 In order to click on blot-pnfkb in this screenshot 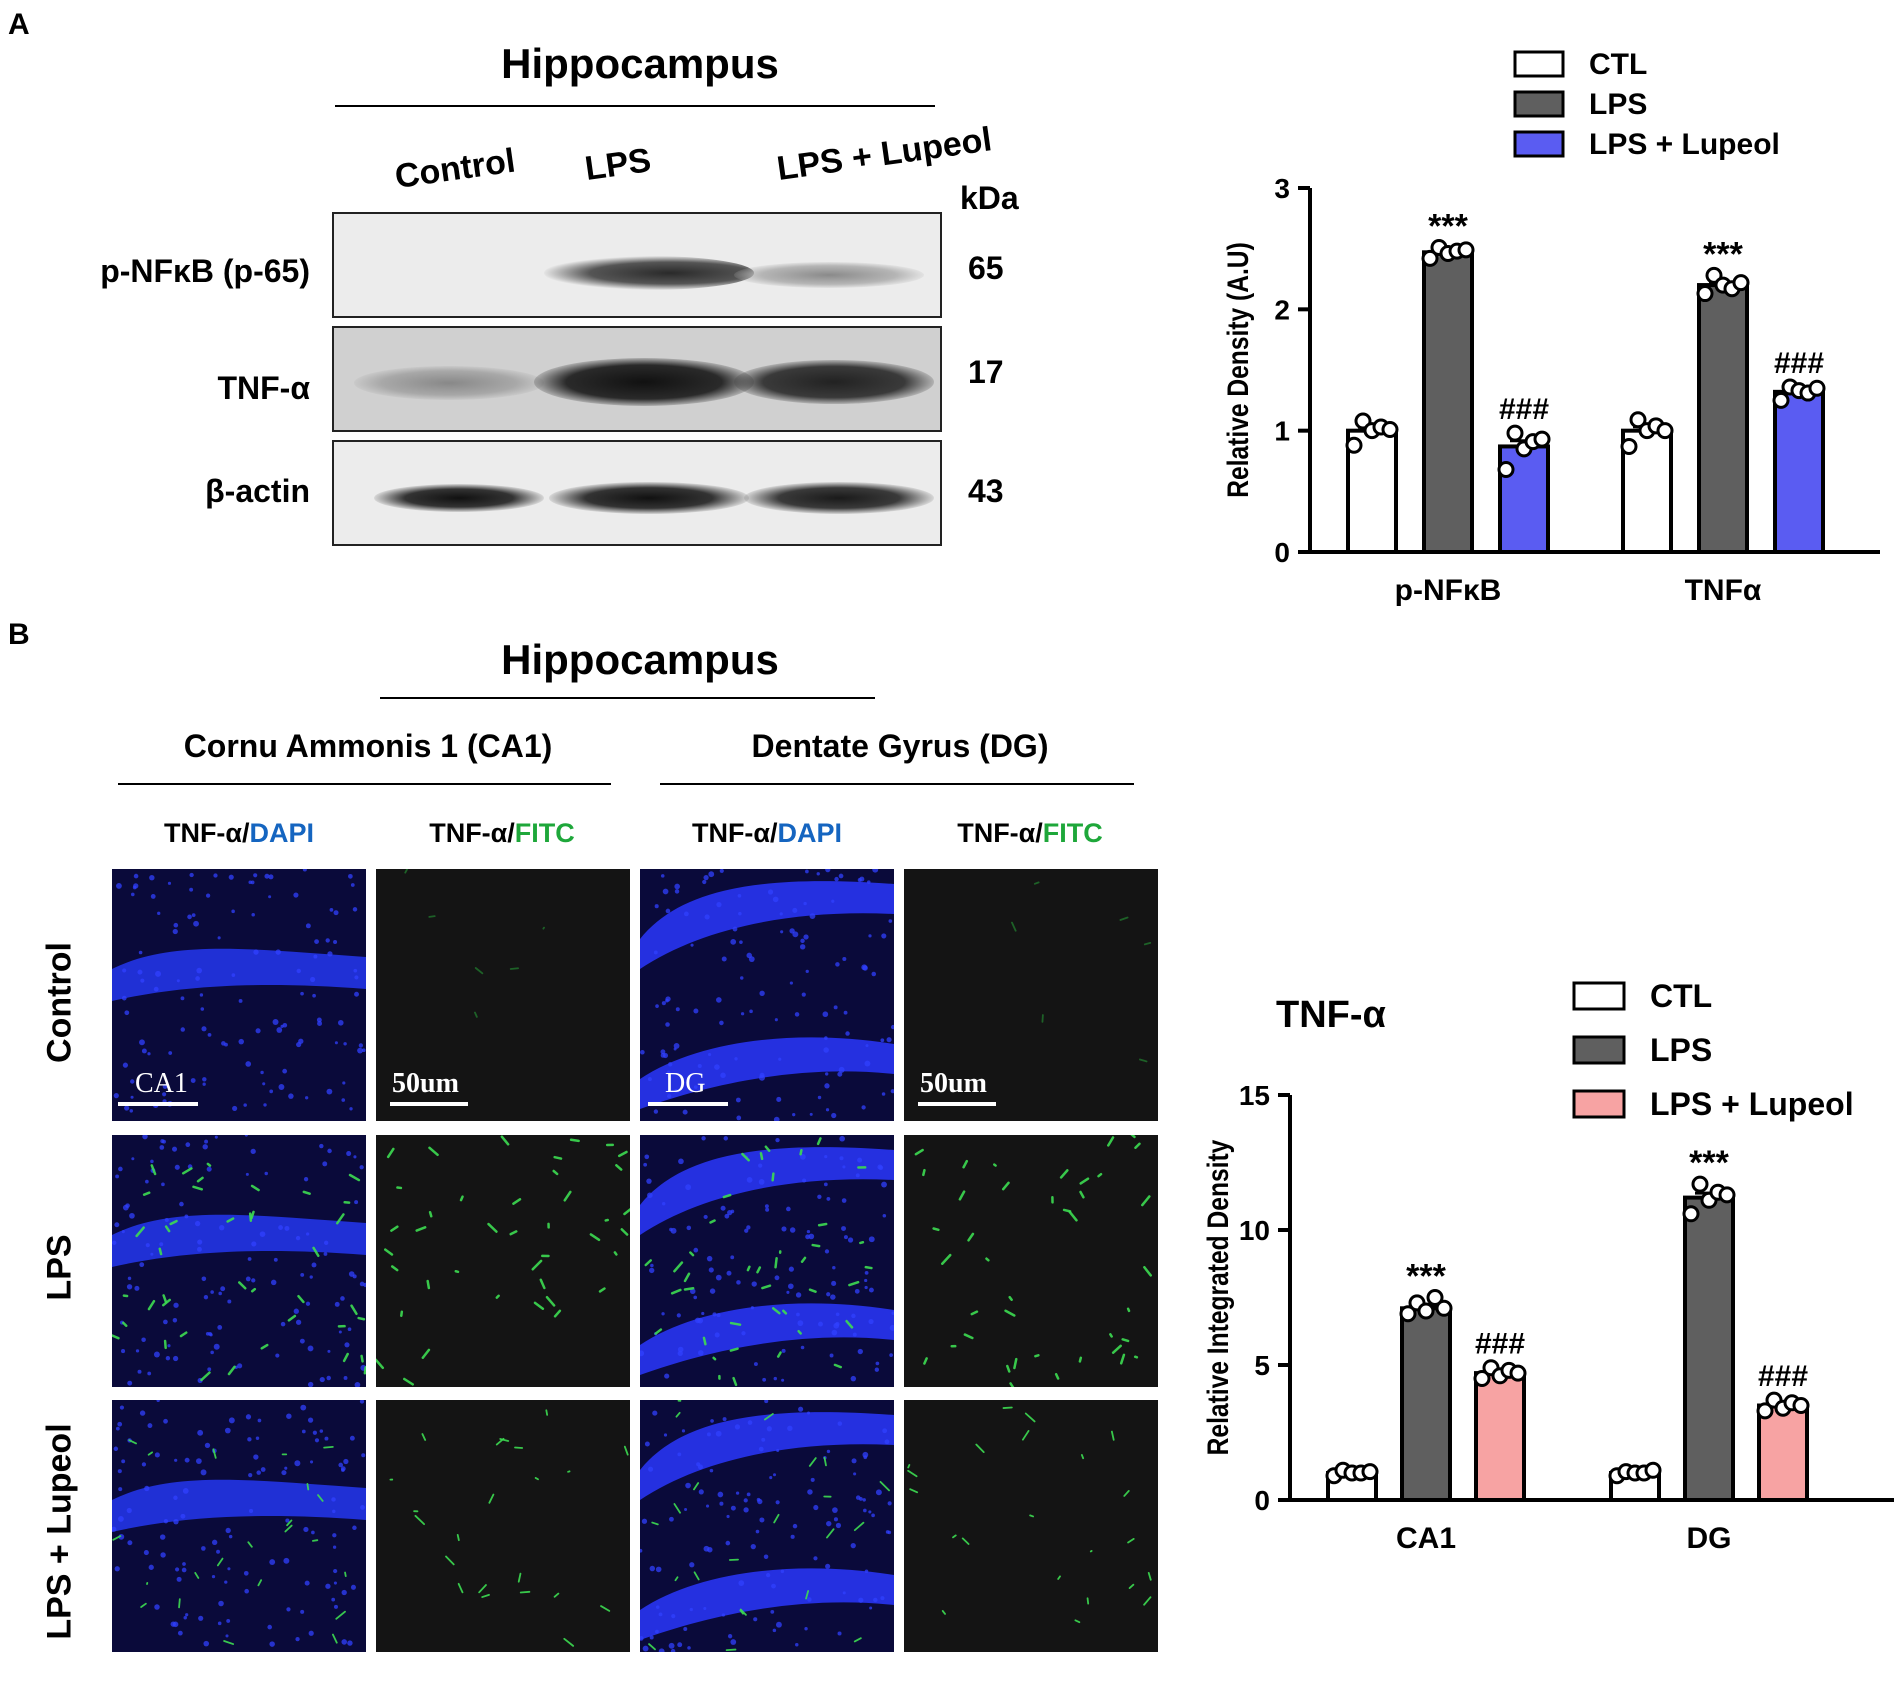, I will do `click(637, 265)`.